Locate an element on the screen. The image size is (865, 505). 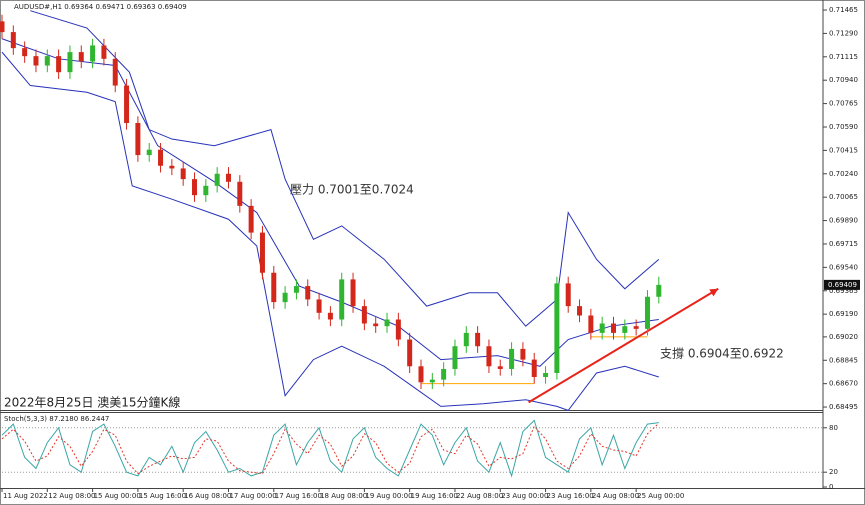
annotation: 支撐 0.6904至0.6922 is located at coordinates (722, 354).